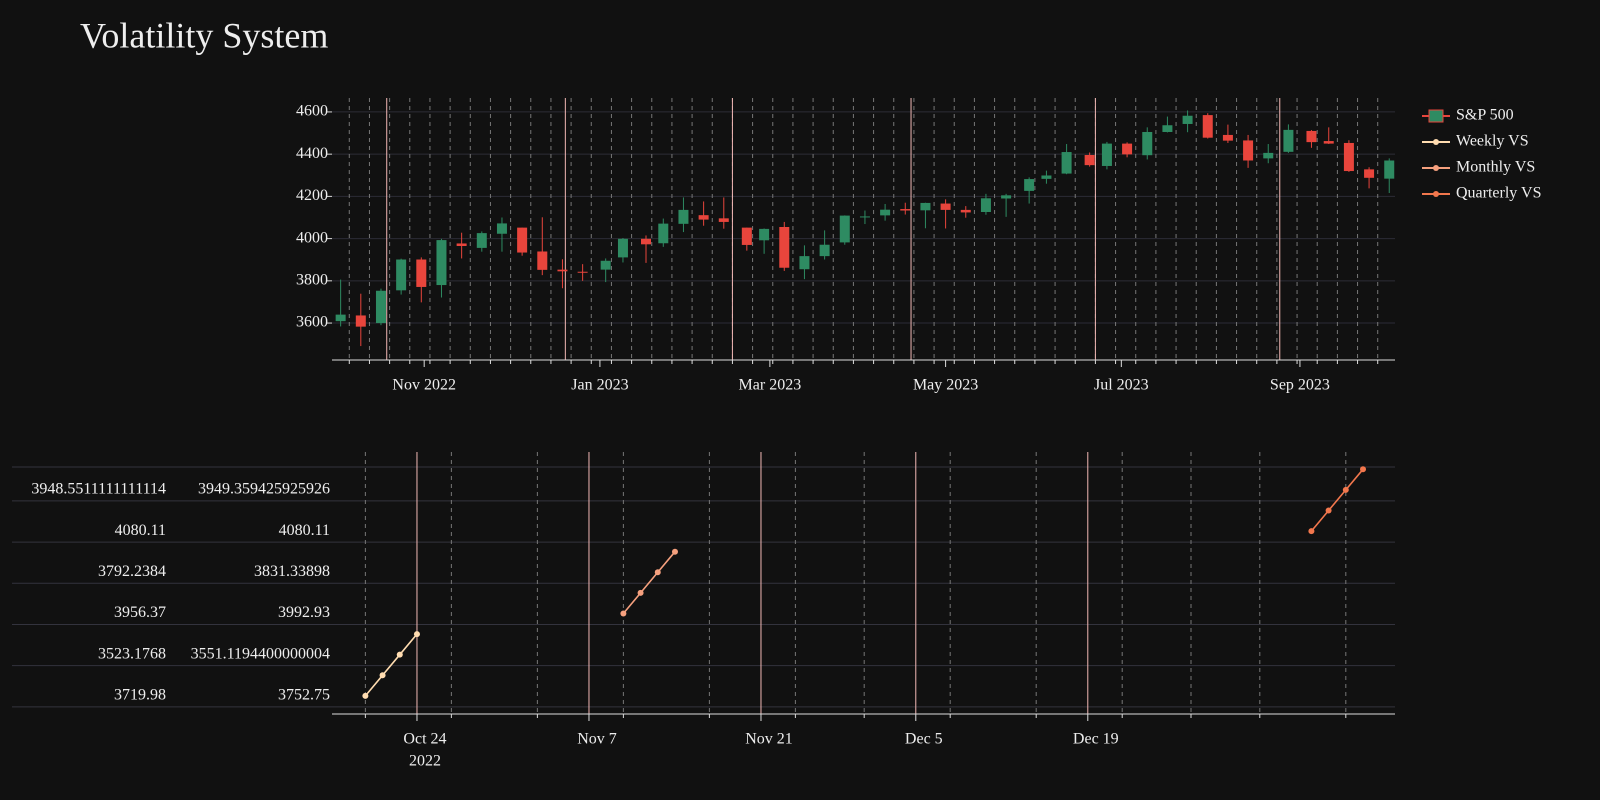 Image resolution: width=1600 pixels, height=800 pixels. What do you see at coordinates (1498, 193) in the screenshot?
I see `legend-label: Quarterly VS` at bounding box center [1498, 193].